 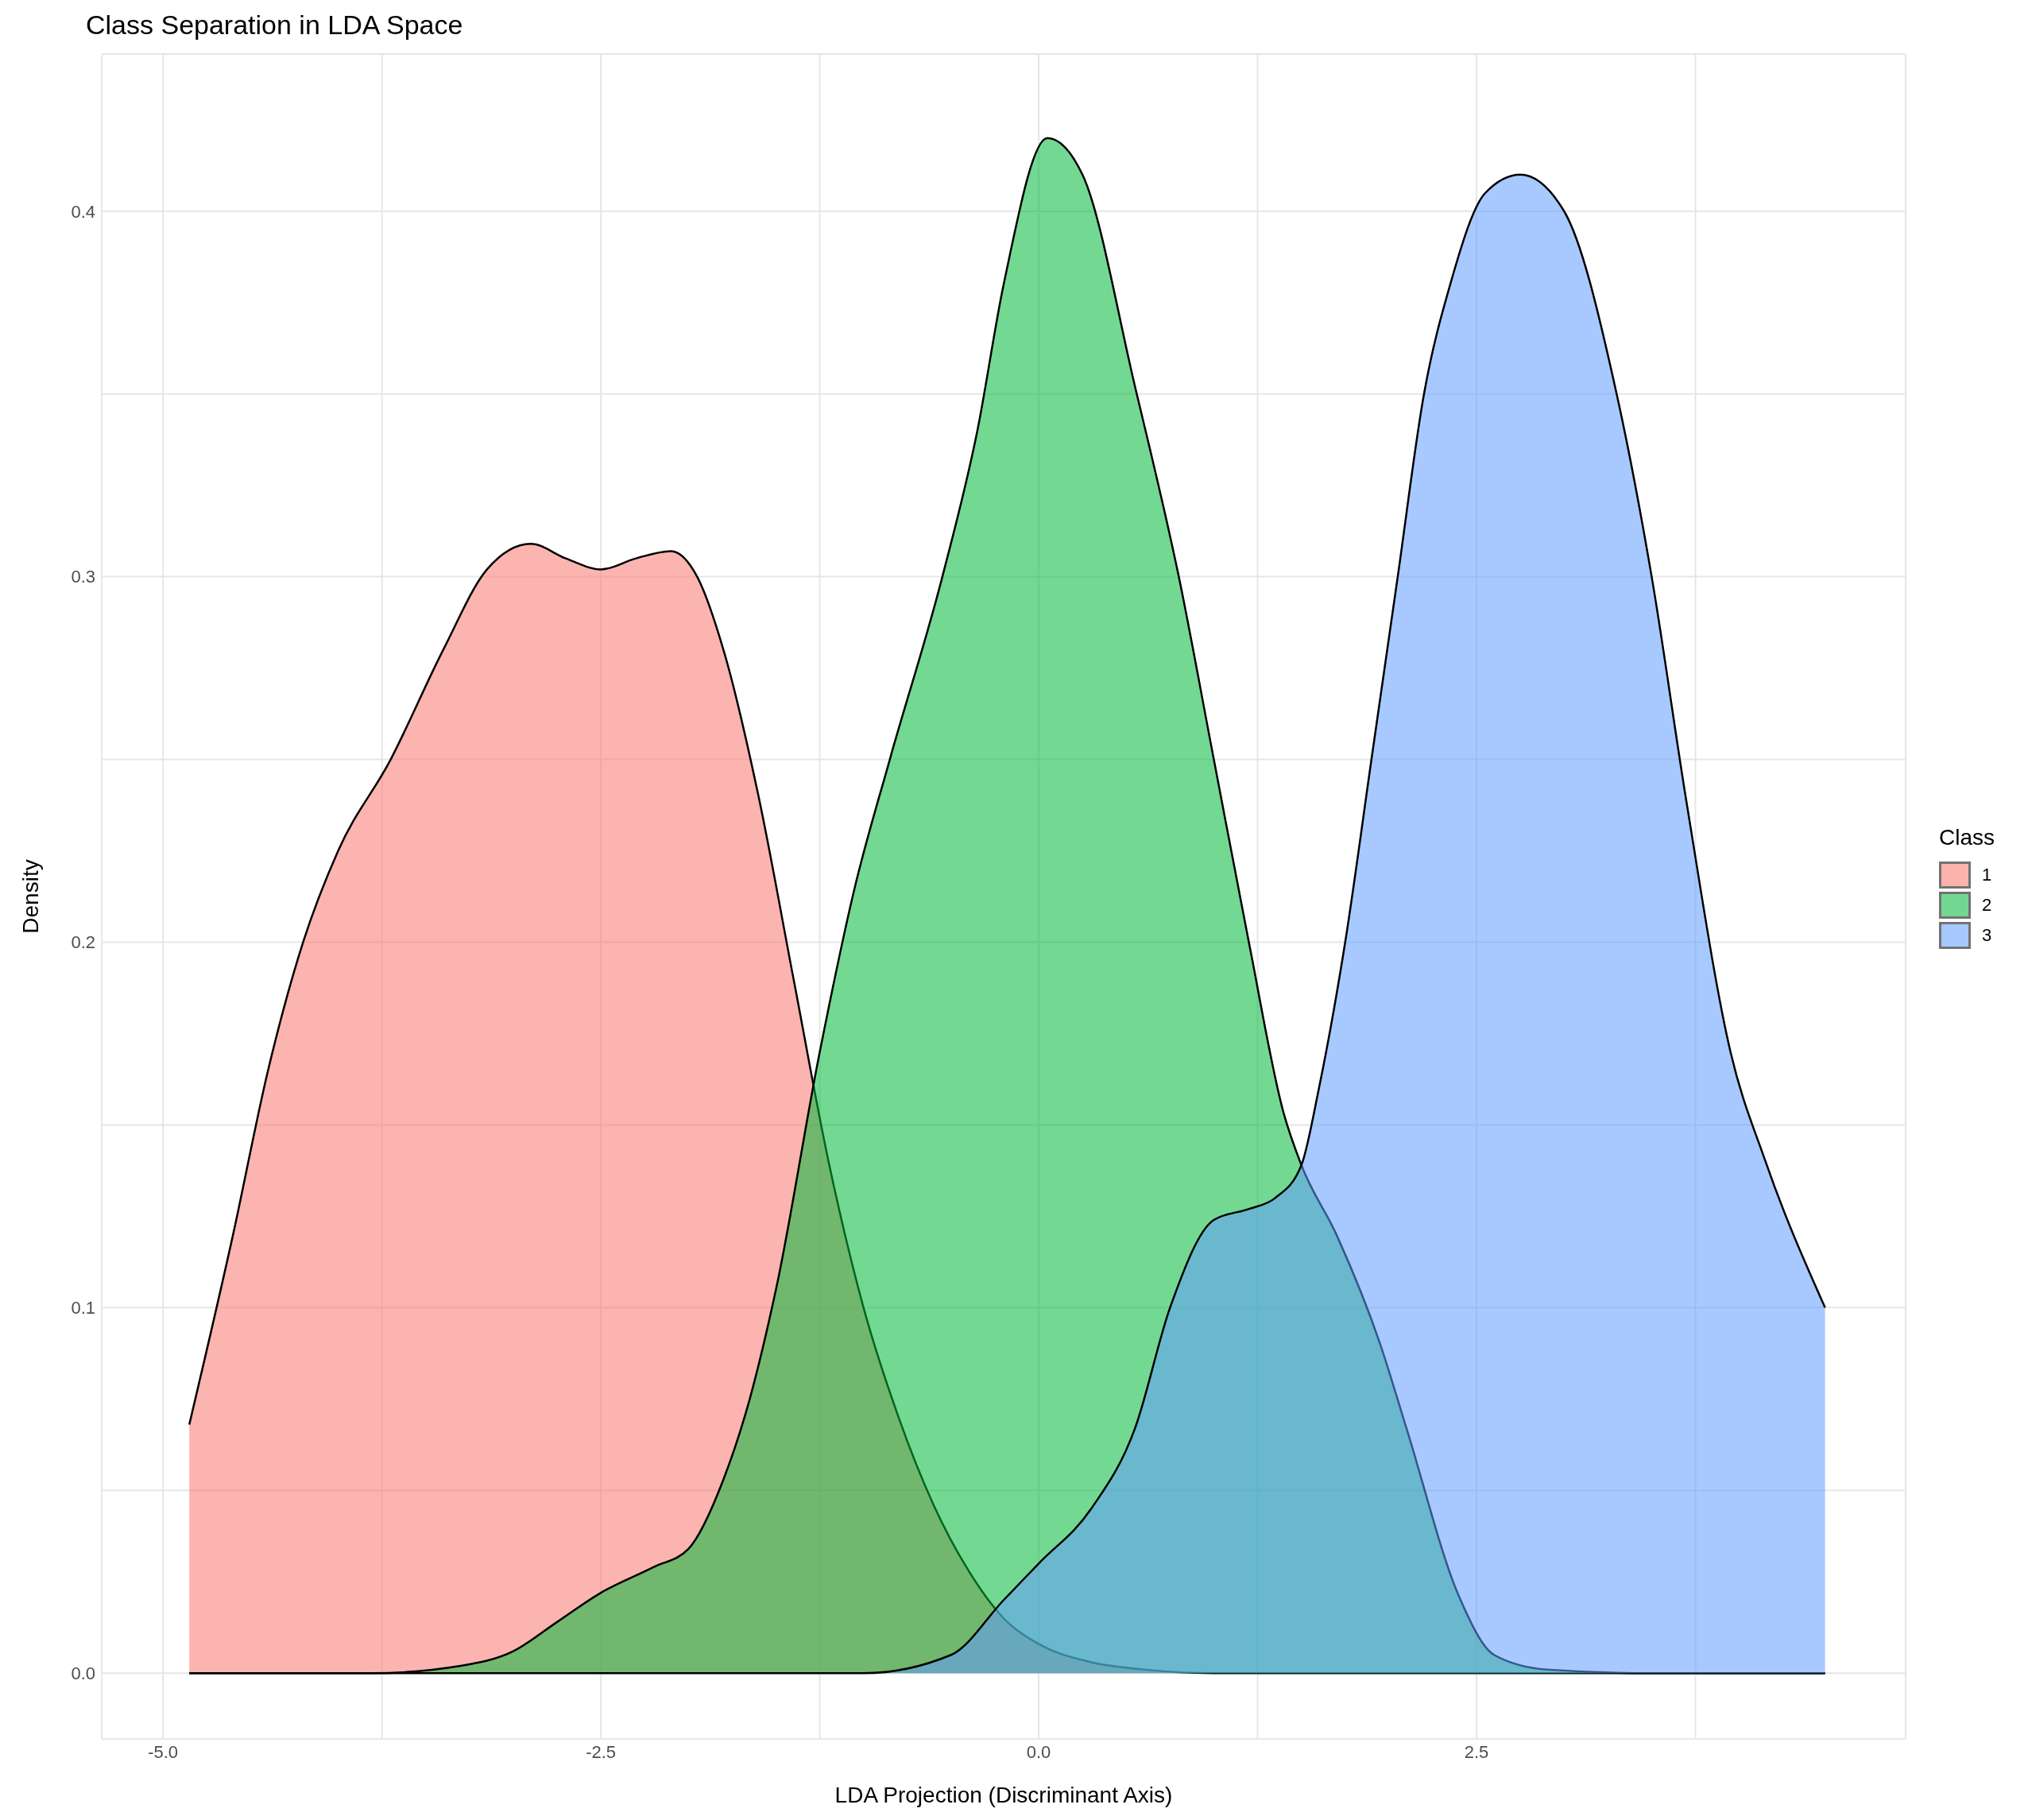 I want to click on legend-label: 2, so click(x=1987, y=905).